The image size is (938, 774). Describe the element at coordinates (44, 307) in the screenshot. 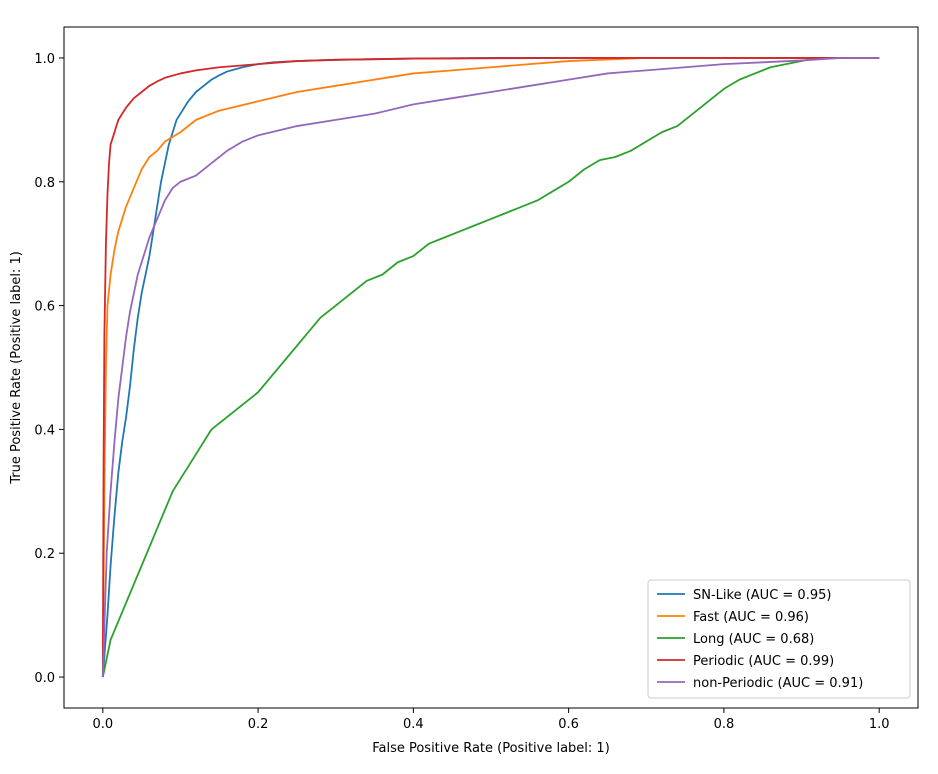

I see `y-tick-label-3: 0.6` at that location.